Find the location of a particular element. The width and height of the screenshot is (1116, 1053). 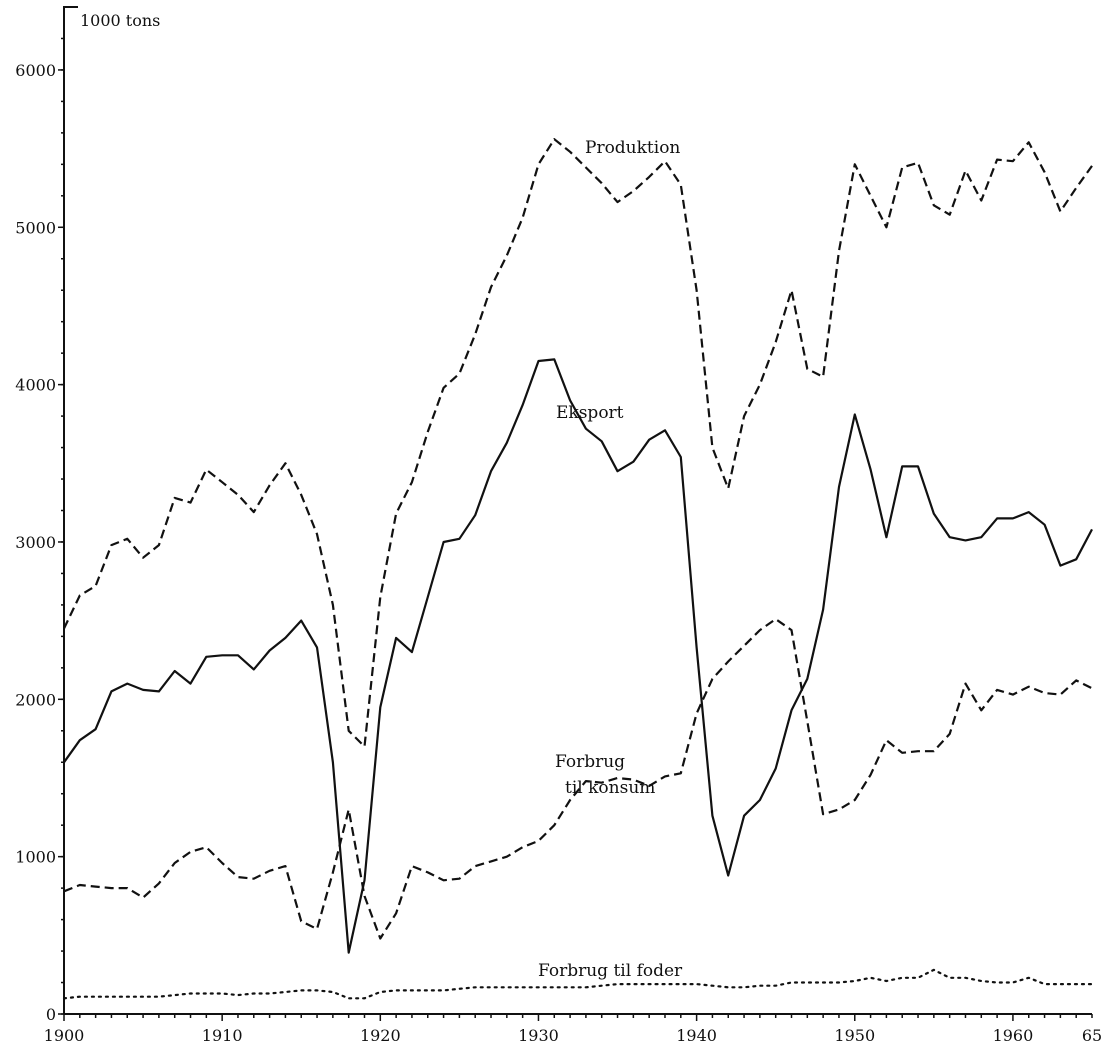

x-tick-label: 1900 is located at coordinates (64, 1035).